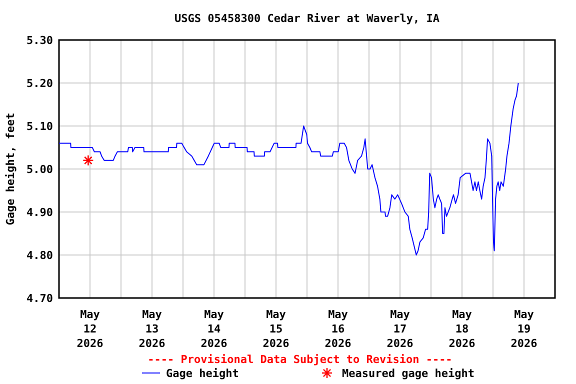 The height and width of the screenshot is (384, 576). What do you see at coordinates (39, 169) in the screenshot?
I see `y-tick-label: 5.00` at bounding box center [39, 169].